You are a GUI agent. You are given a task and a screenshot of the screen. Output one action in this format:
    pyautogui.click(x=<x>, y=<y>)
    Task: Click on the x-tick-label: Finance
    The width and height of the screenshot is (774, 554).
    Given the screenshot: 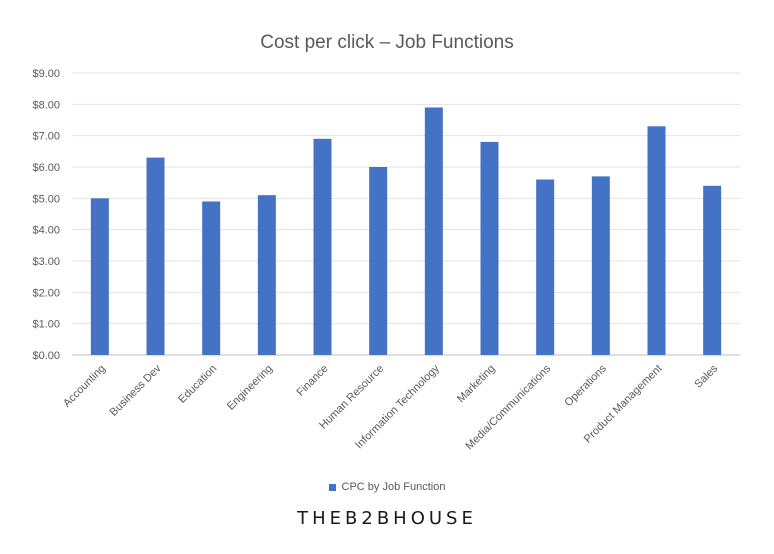 What is the action you would take?
    pyautogui.click(x=312, y=381)
    